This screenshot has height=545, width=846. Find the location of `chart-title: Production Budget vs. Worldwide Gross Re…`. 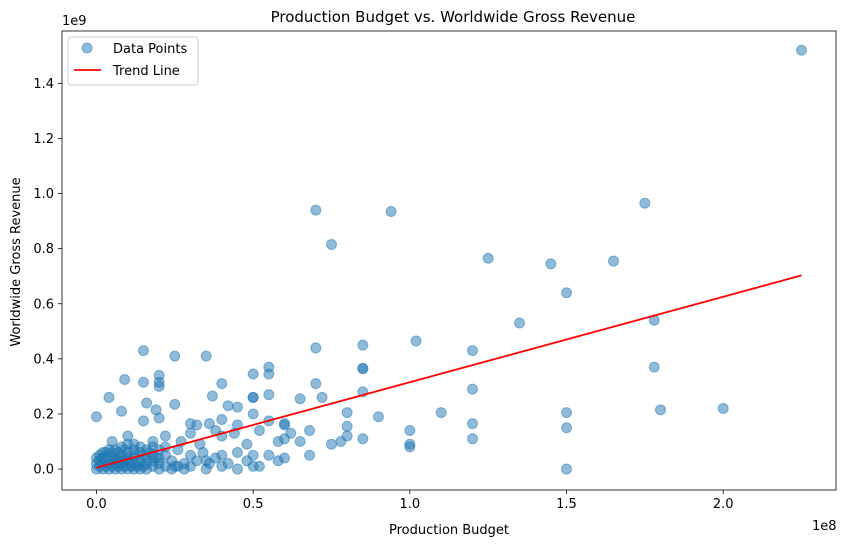

chart-title: Production Budget vs. Worldwide Gross Re… is located at coordinates (453, 17).